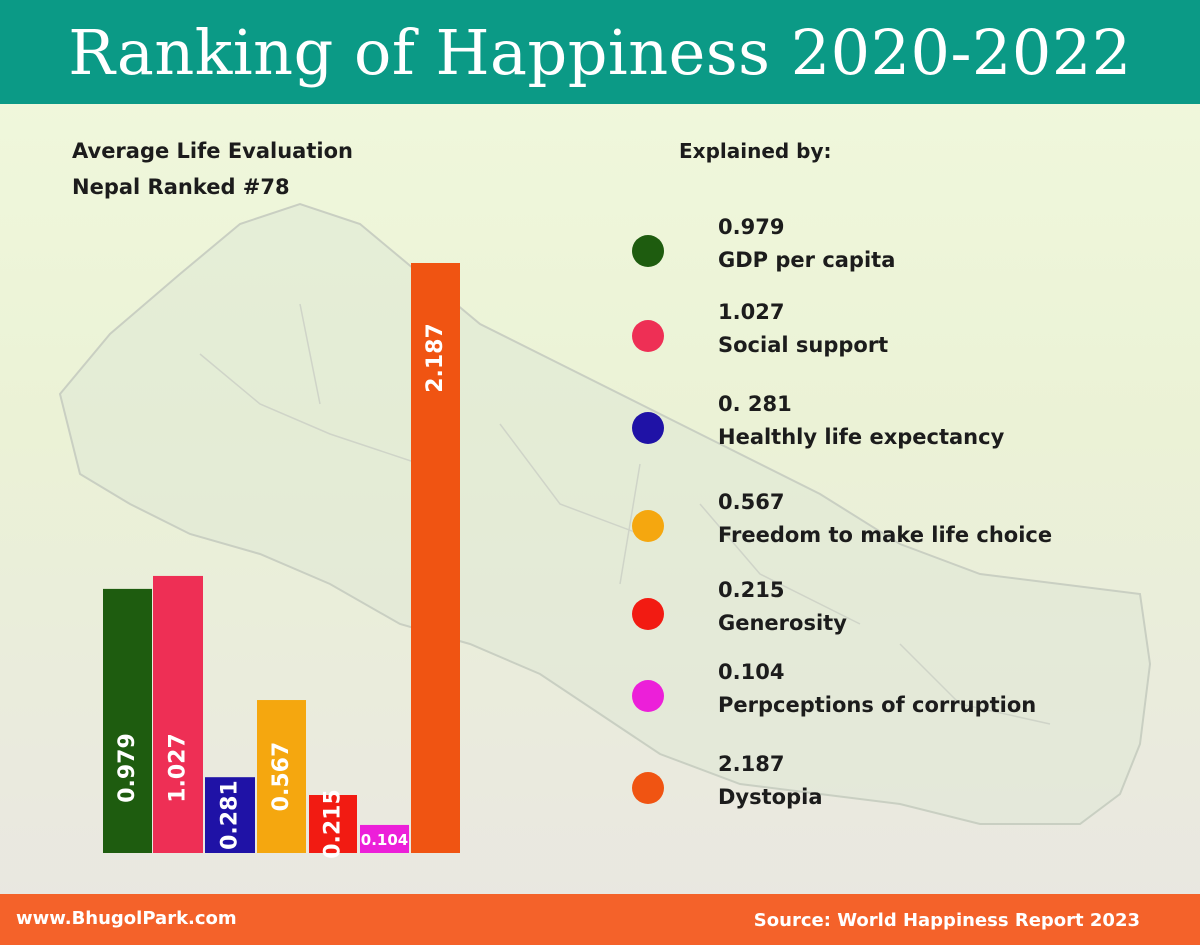 The height and width of the screenshot is (945, 1200). What do you see at coordinates (751, 227) in the screenshot?
I see `legend-value: 0.979` at bounding box center [751, 227].